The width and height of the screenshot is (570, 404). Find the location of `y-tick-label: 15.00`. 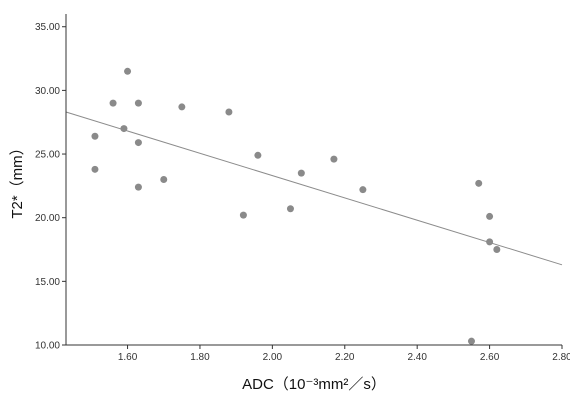

y-tick-label: 15.00 is located at coordinates (47, 282).